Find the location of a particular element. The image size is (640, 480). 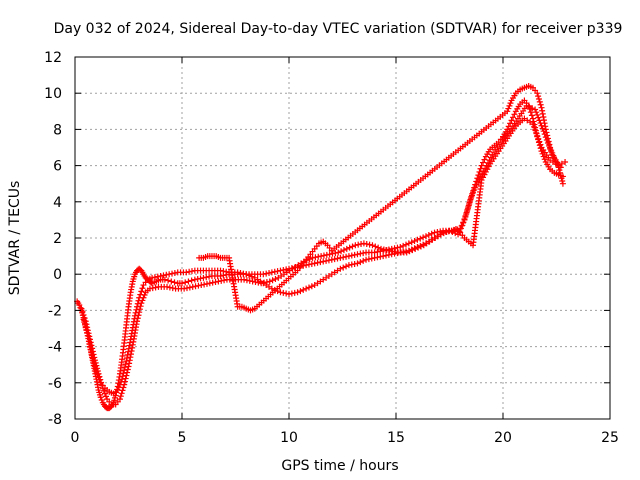

y-axis-label: SDTVAR / TECUs is located at coordinates (15, 238).